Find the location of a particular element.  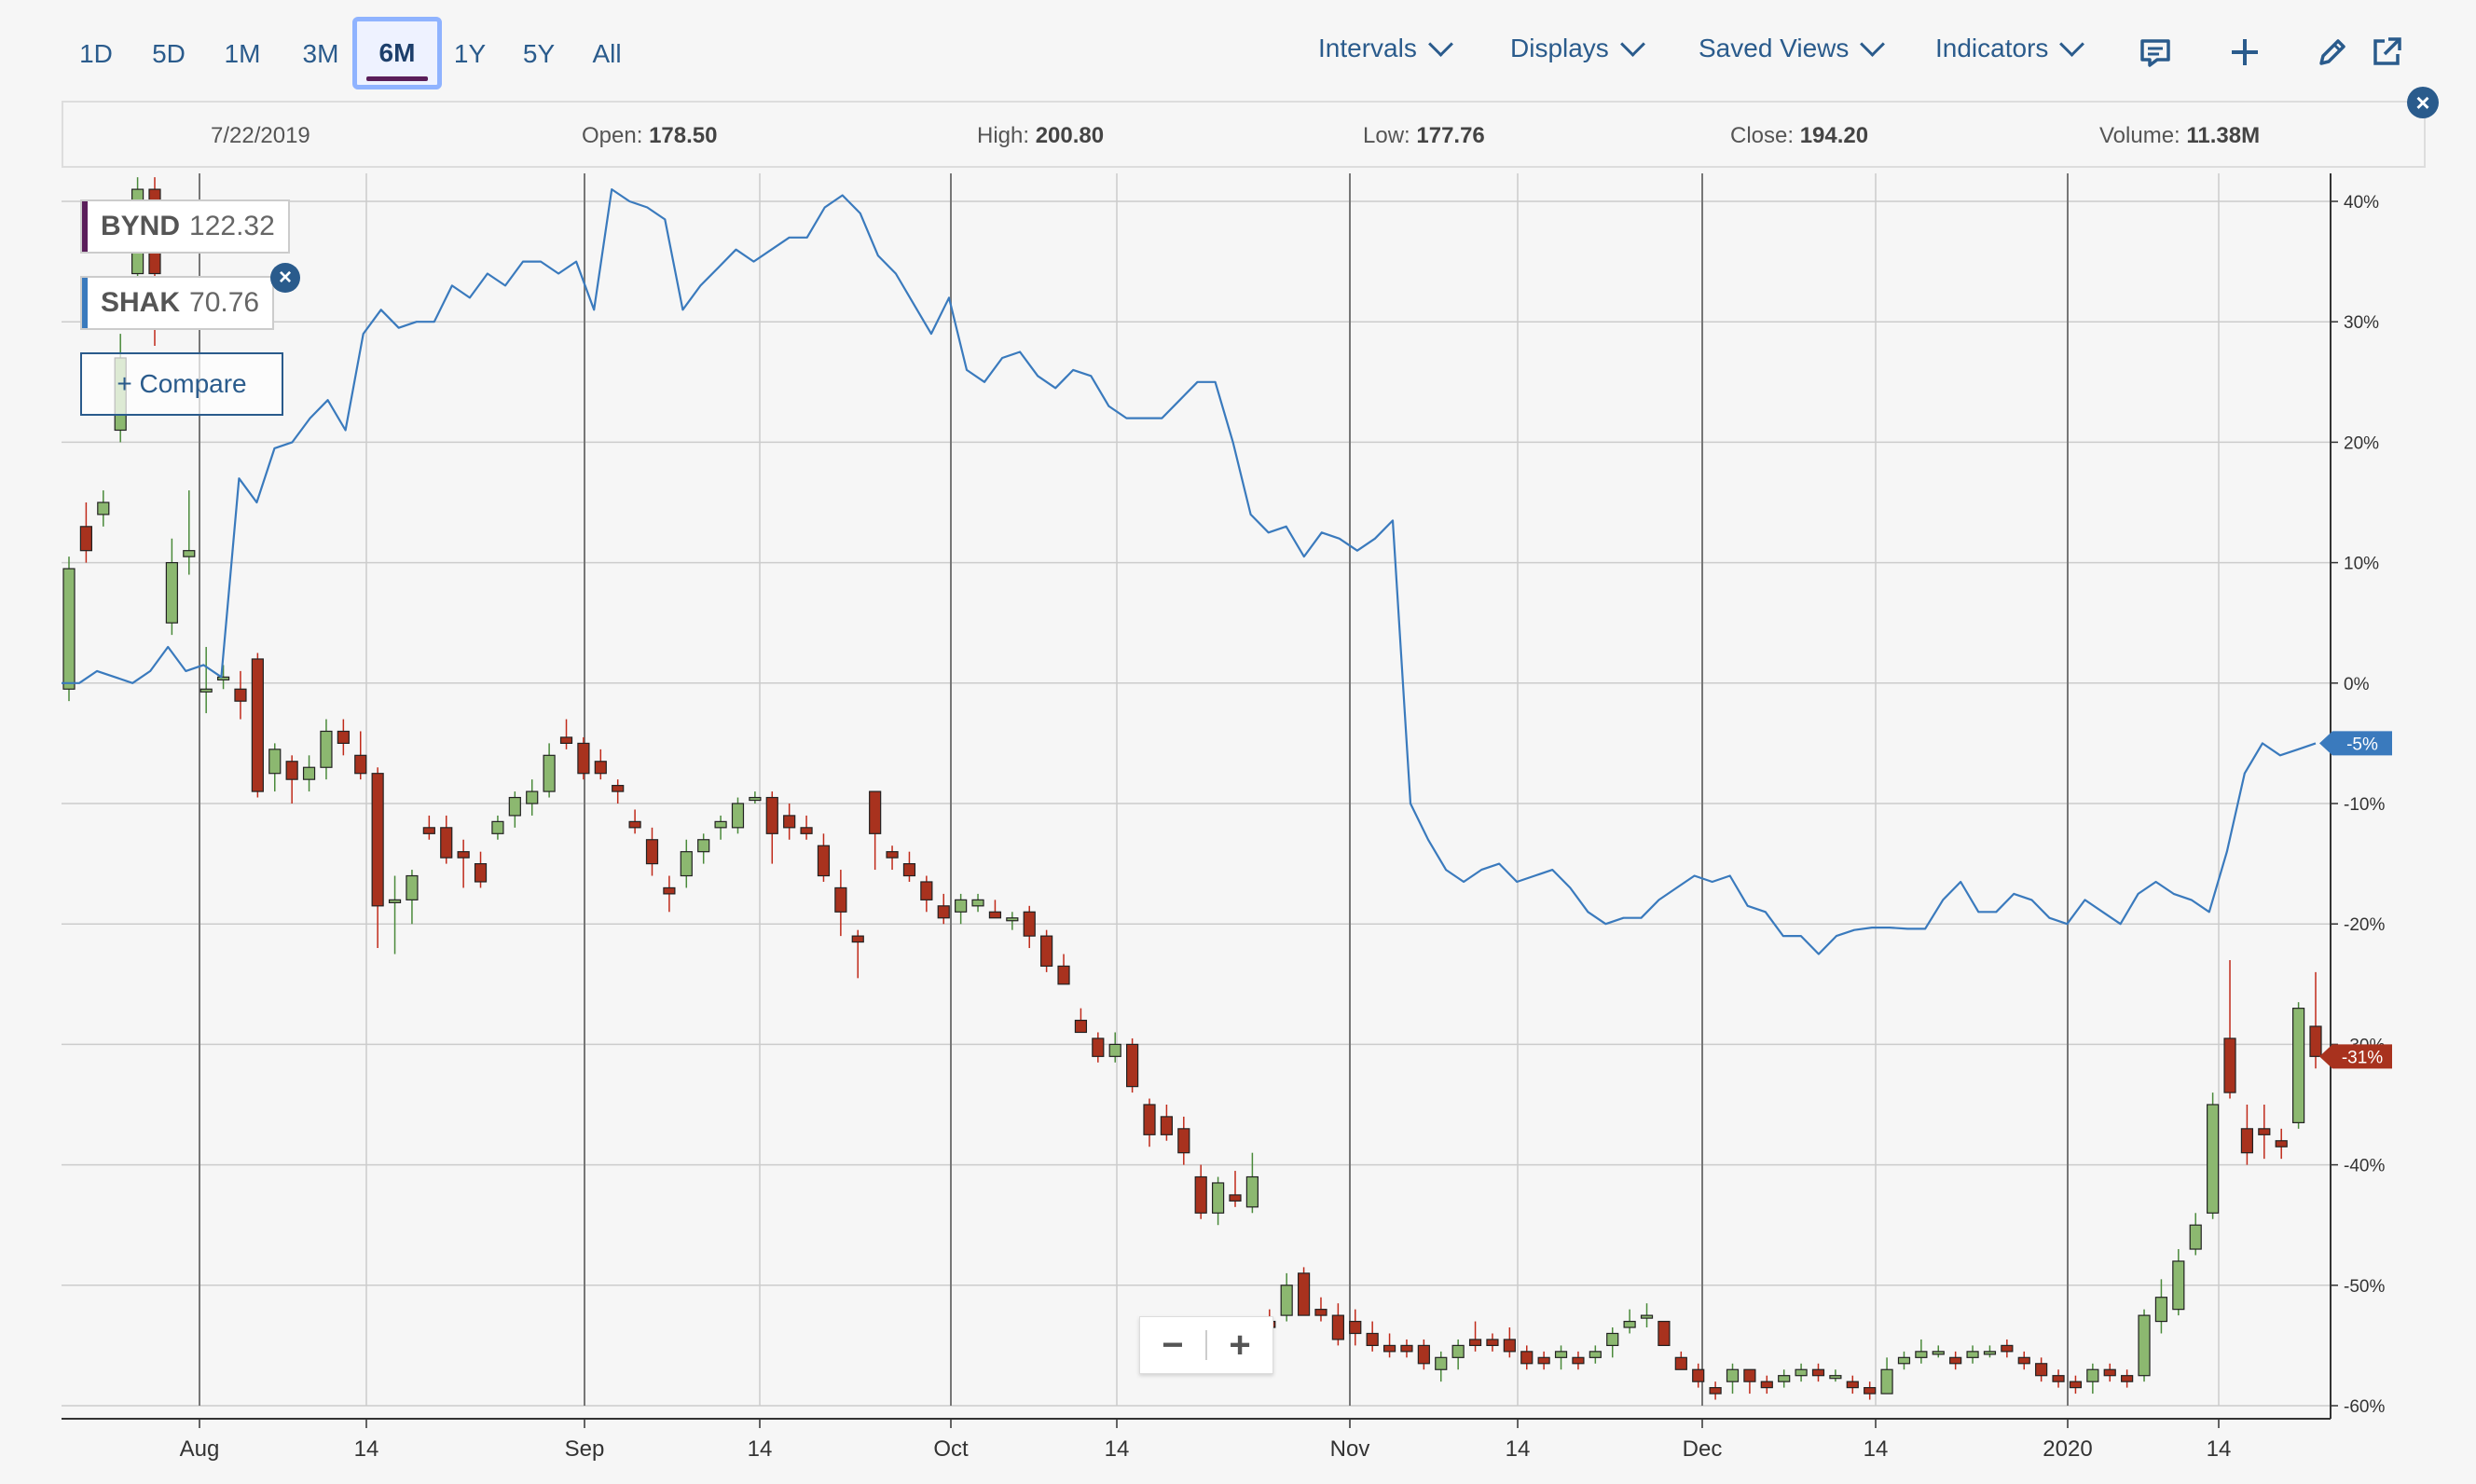

compare-button: + Compare is located at coordinates (181, 384).